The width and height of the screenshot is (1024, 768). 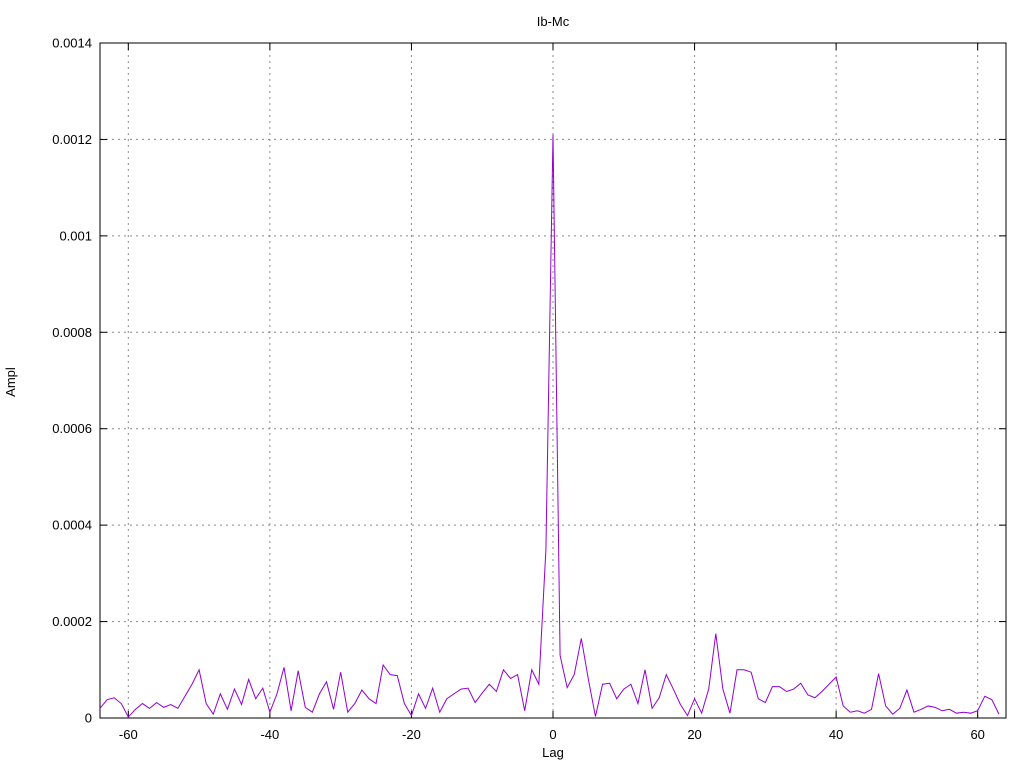 What do you see at coordinates (553, 752) in the screenshot?
I see `x-axis-label: Lag` at bounding box center [553, 752].